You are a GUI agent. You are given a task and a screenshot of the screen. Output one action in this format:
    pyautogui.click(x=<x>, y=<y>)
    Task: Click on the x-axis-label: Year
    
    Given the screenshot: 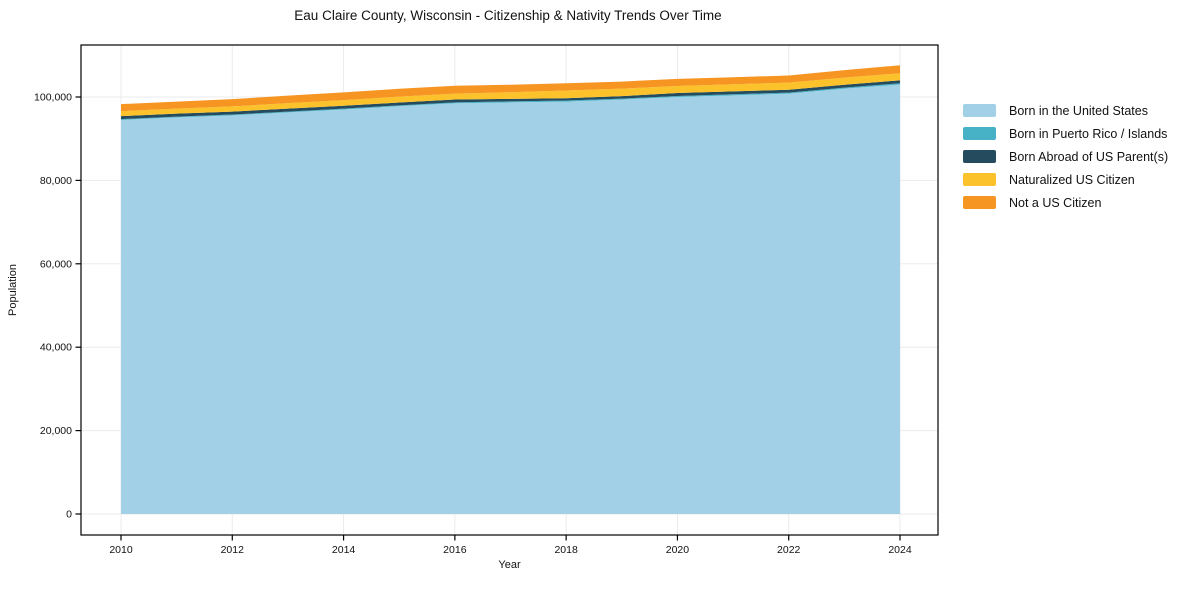 What is the action you would take?
    pyautogui.click(x=509, y=565)
    